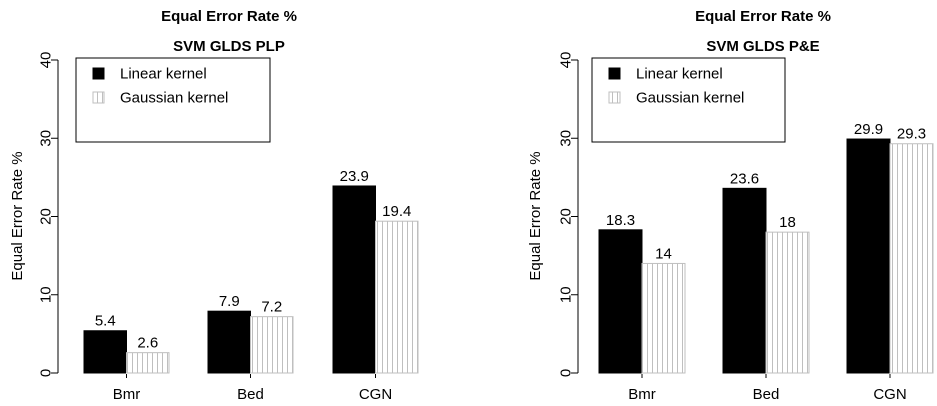 The width and height of the screenshot is (937, 406). What do you see at coordinates (744, 178) in the screenshot?
I see `data-label: 23.6` at bounding box center [744, 178].